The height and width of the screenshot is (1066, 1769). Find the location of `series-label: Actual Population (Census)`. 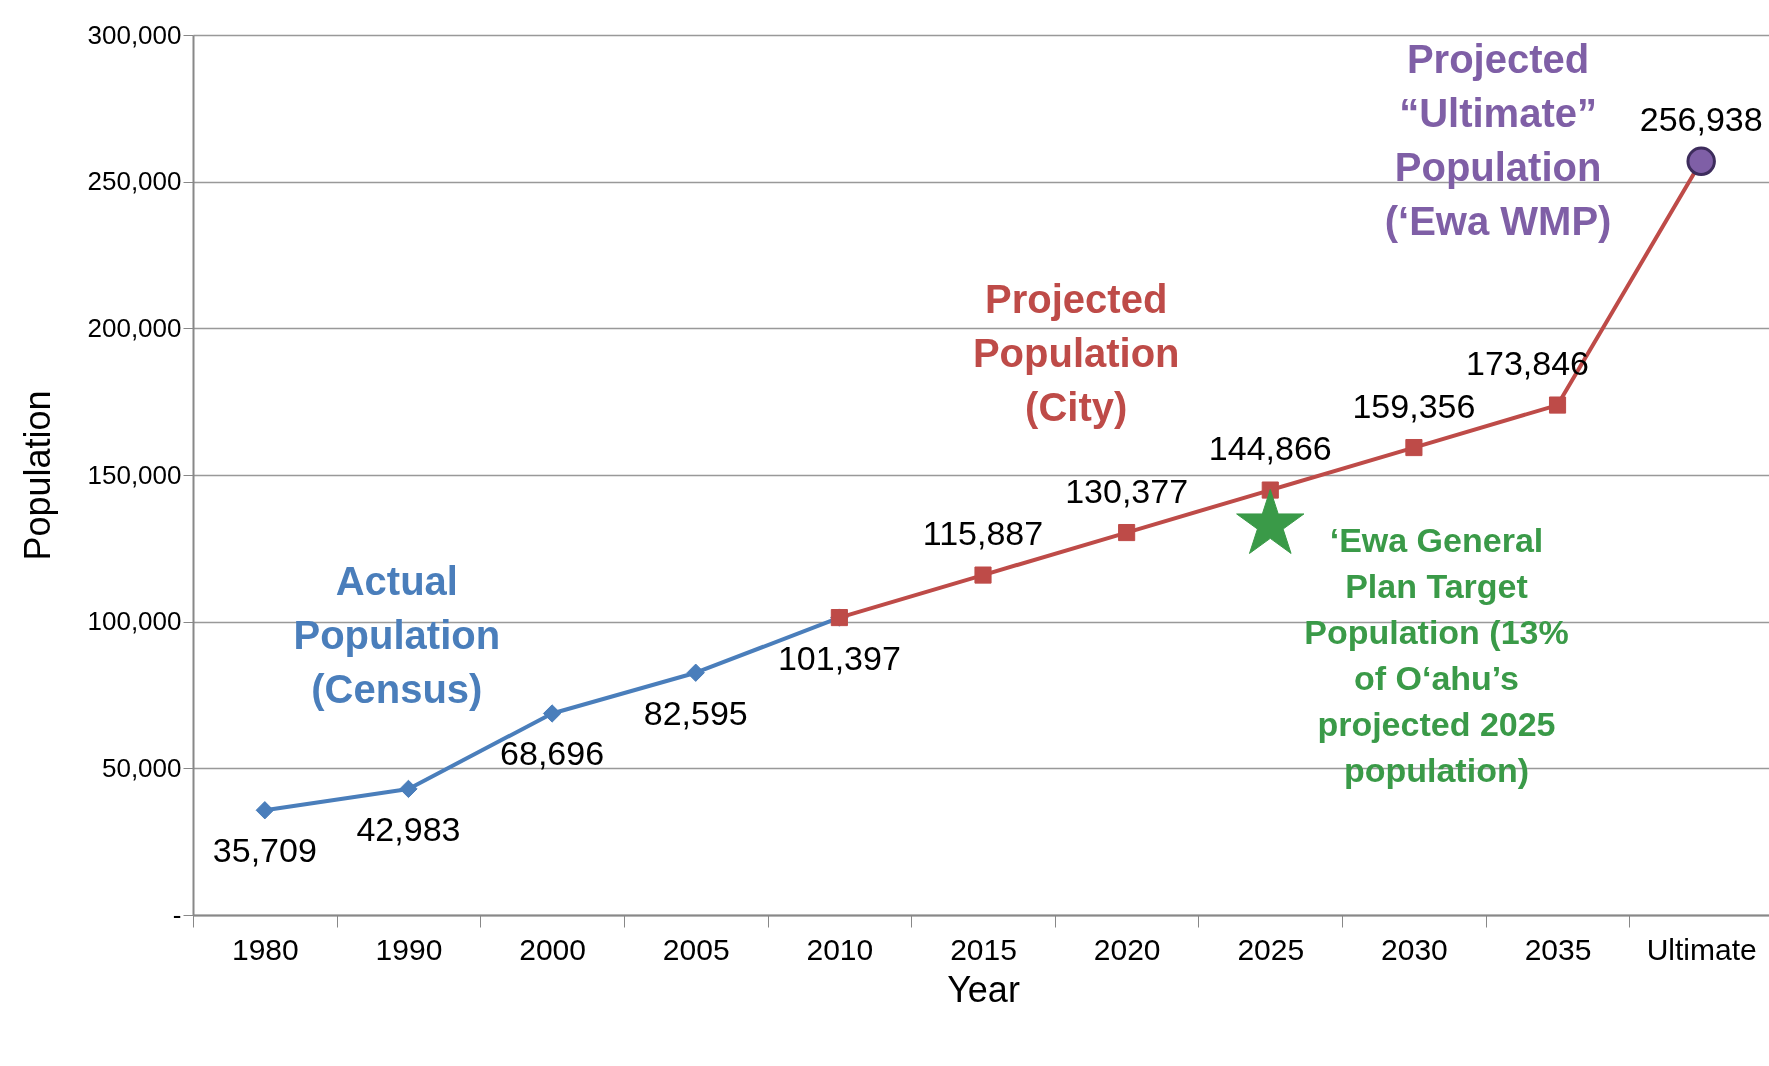

series-label: Actual Population (Census) is located at coordinates (397, 635).